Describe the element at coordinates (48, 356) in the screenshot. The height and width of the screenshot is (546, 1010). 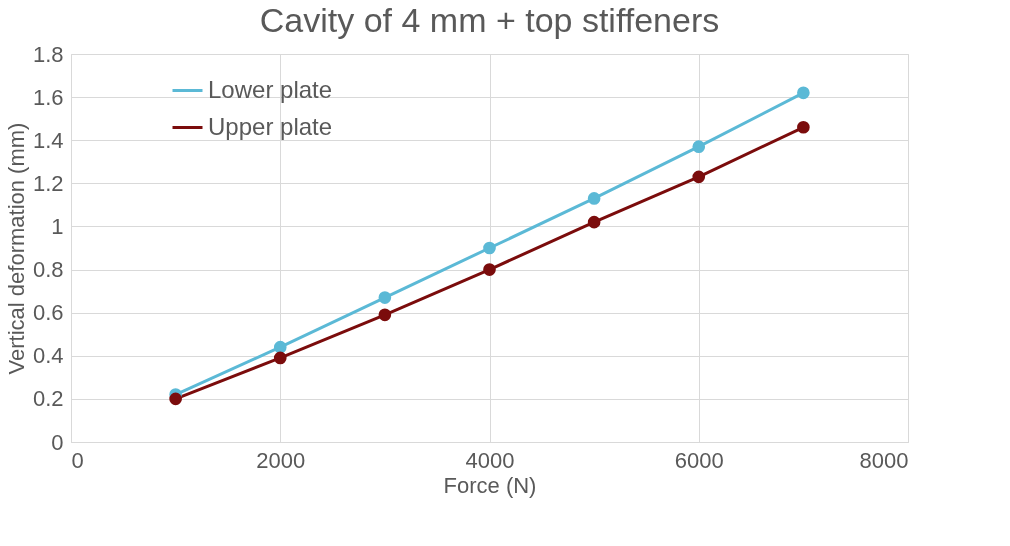
I see `y-tick-label: 0.4` at that location.